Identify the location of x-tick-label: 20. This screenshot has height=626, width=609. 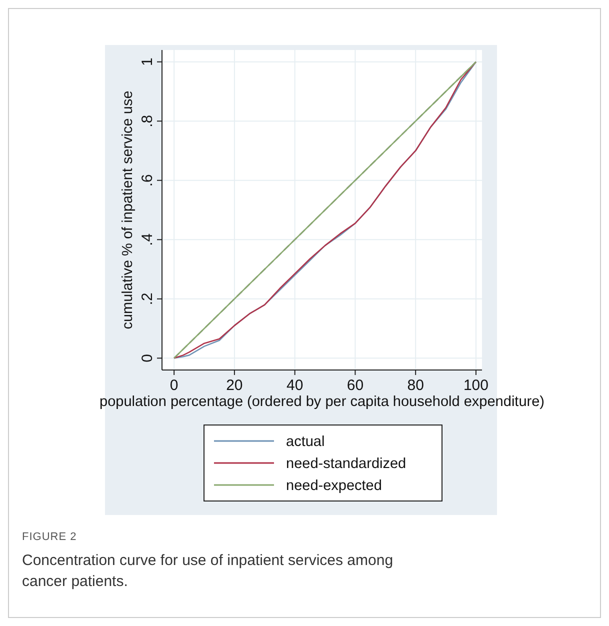
(234, 385).